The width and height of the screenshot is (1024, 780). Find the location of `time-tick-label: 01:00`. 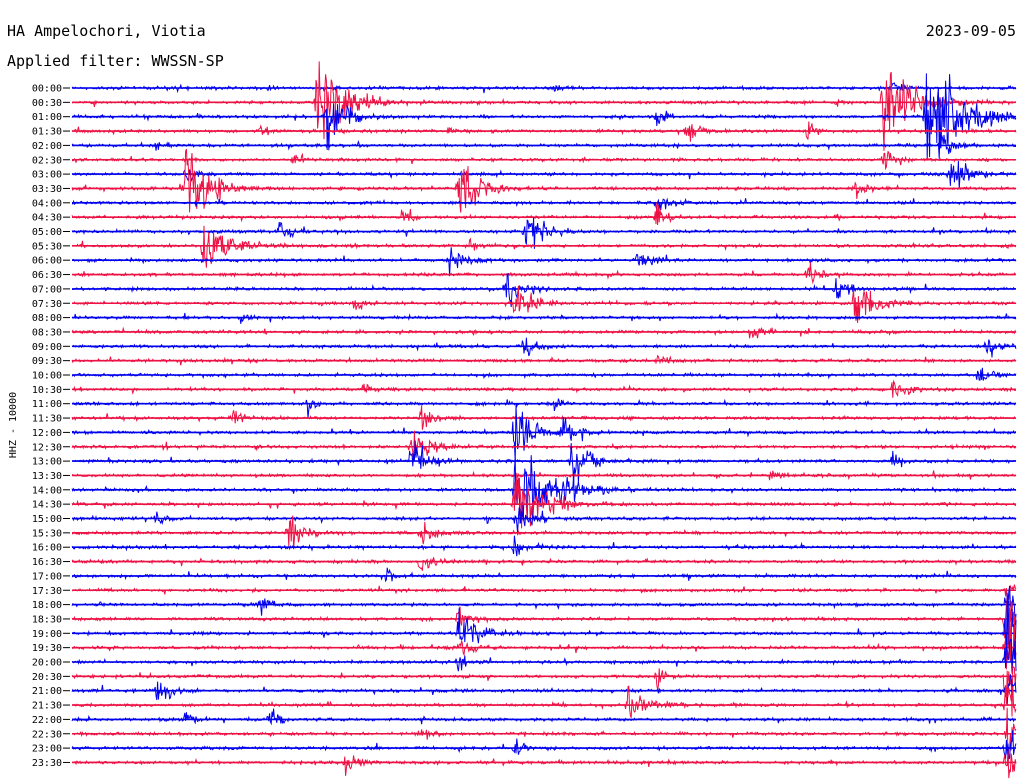

time-tick-label: 01:00 is located at coordinates (47, 117).